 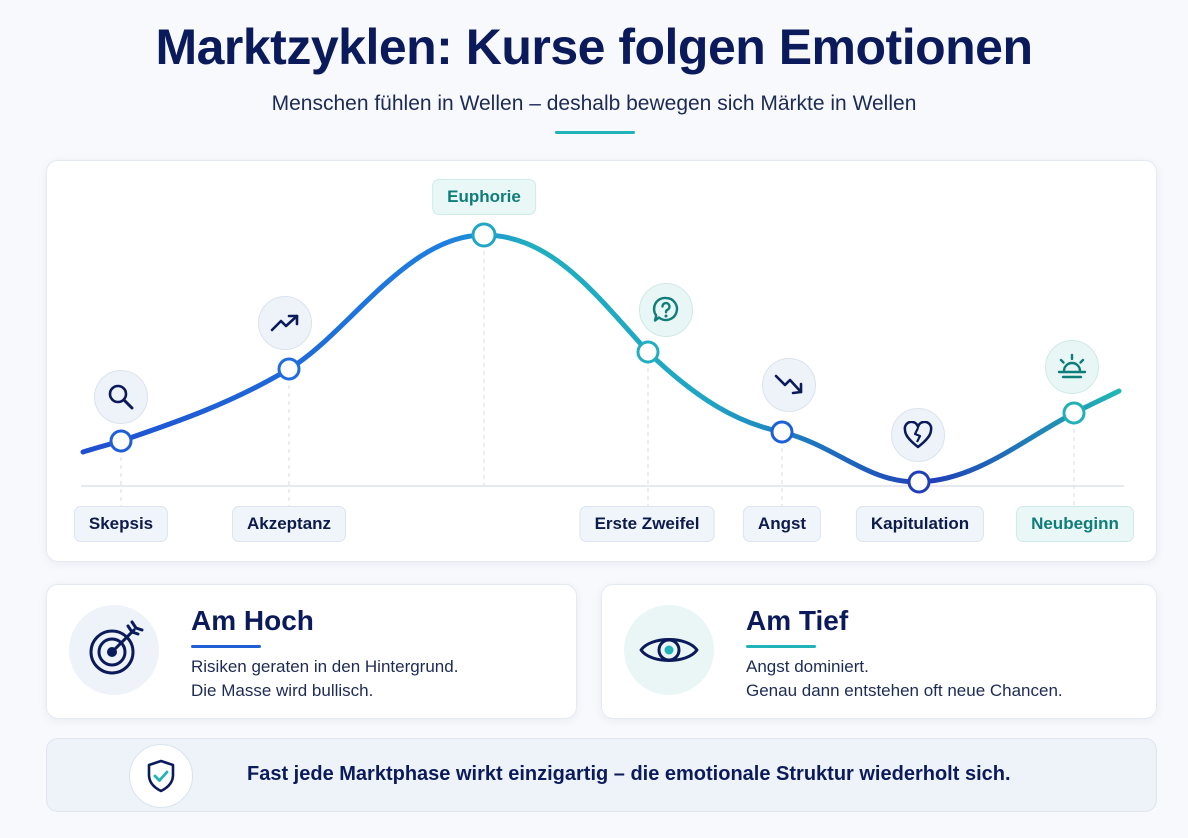 I want to click on phase-label-skepsis: Skepsis, so click(x=121, y=524).